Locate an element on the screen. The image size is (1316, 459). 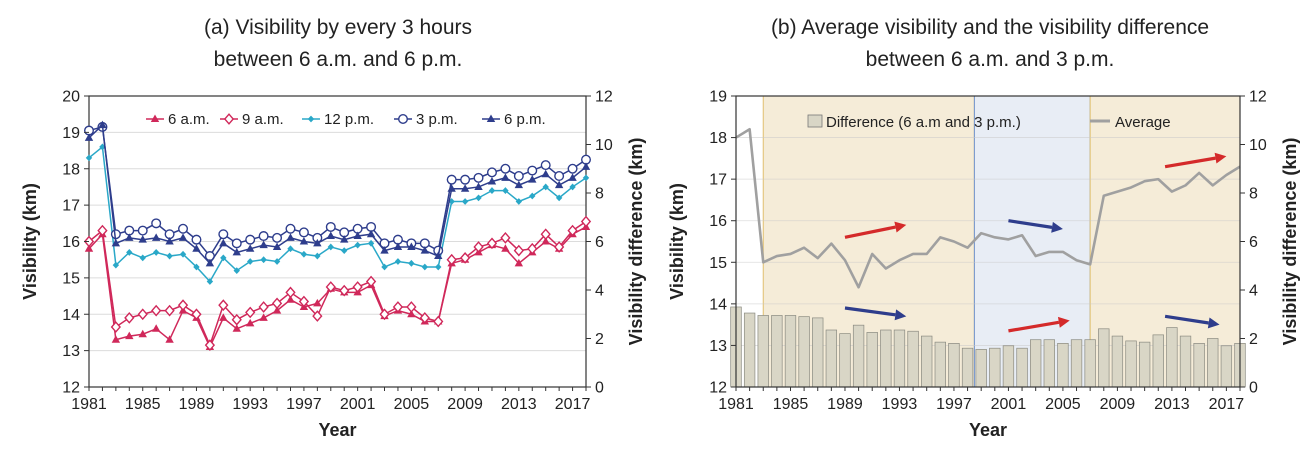
b-ytick-label: 15 is located at coordinates (718, 263).